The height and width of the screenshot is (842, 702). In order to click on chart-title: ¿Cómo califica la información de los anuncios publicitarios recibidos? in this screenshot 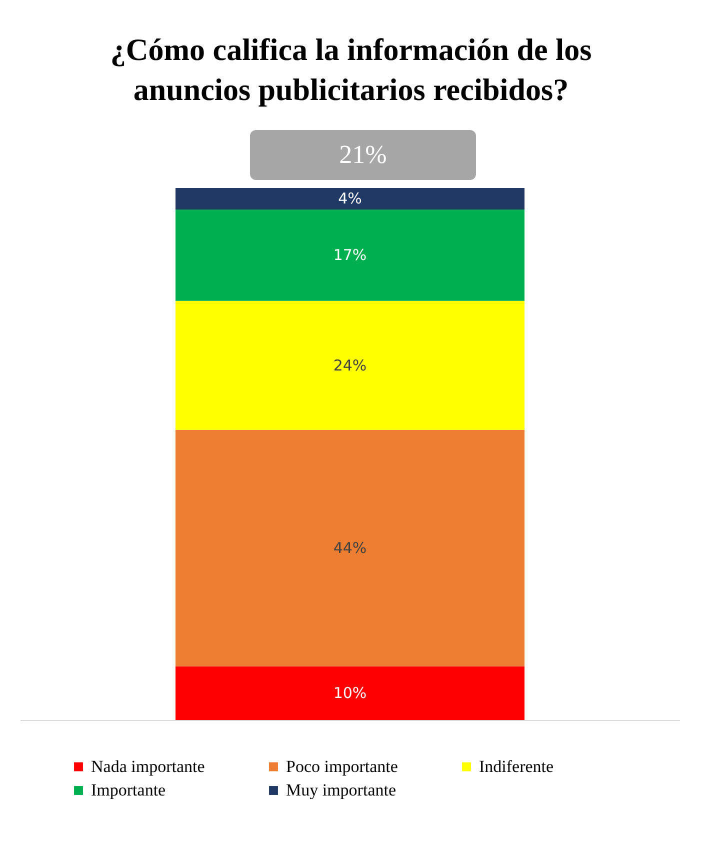, I will do `click(351, 70)`.